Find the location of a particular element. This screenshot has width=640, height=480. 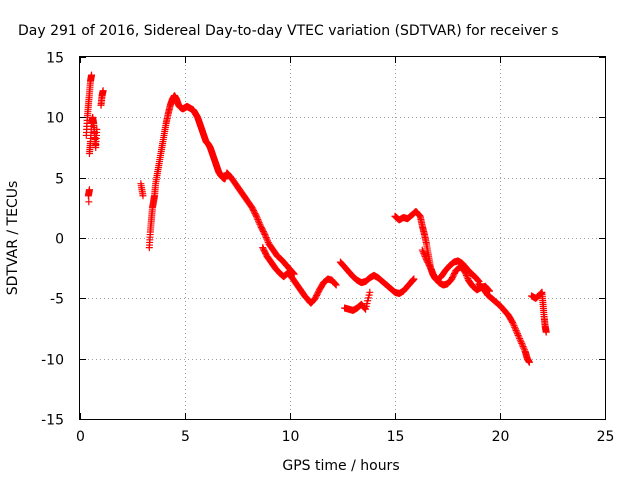

x-tick-label: 15 is located at coordinates (396, 437).